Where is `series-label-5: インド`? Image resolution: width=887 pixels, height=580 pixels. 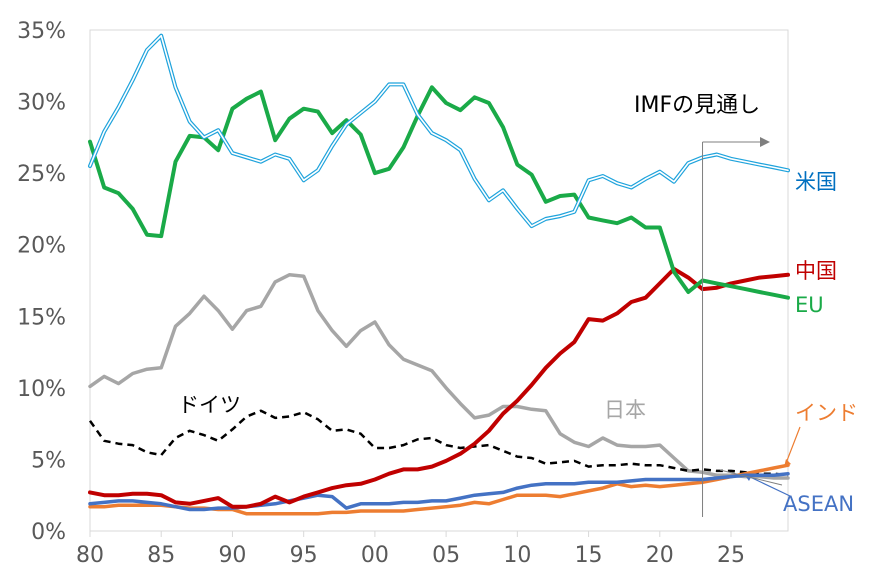
series-label-5: インド is located at coordinates (826, 413).